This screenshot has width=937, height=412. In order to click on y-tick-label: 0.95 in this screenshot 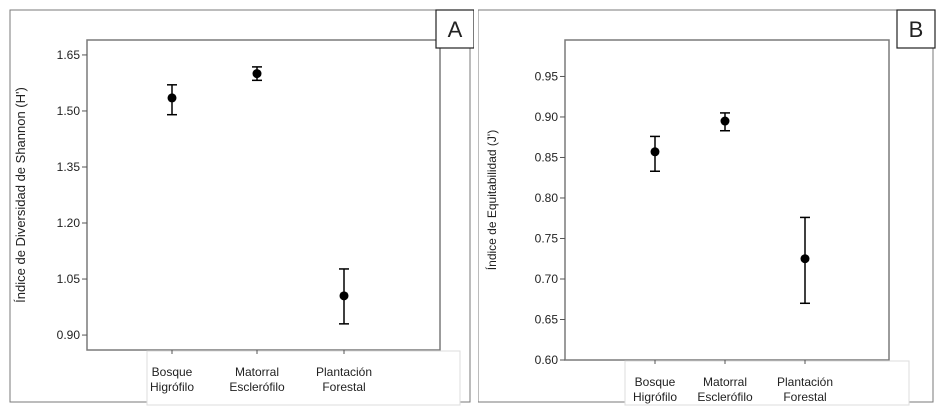, I will do `click(547, 76)`.